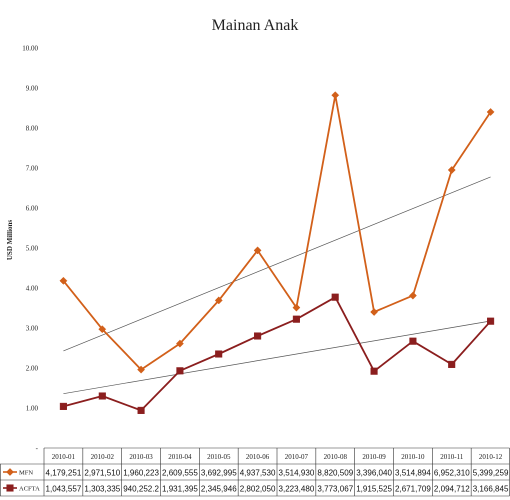 The image size is (510, 500). Describe the element at coordinates (219, 473) in the screenshot. I see `data-label: 3,692,995` at that location.